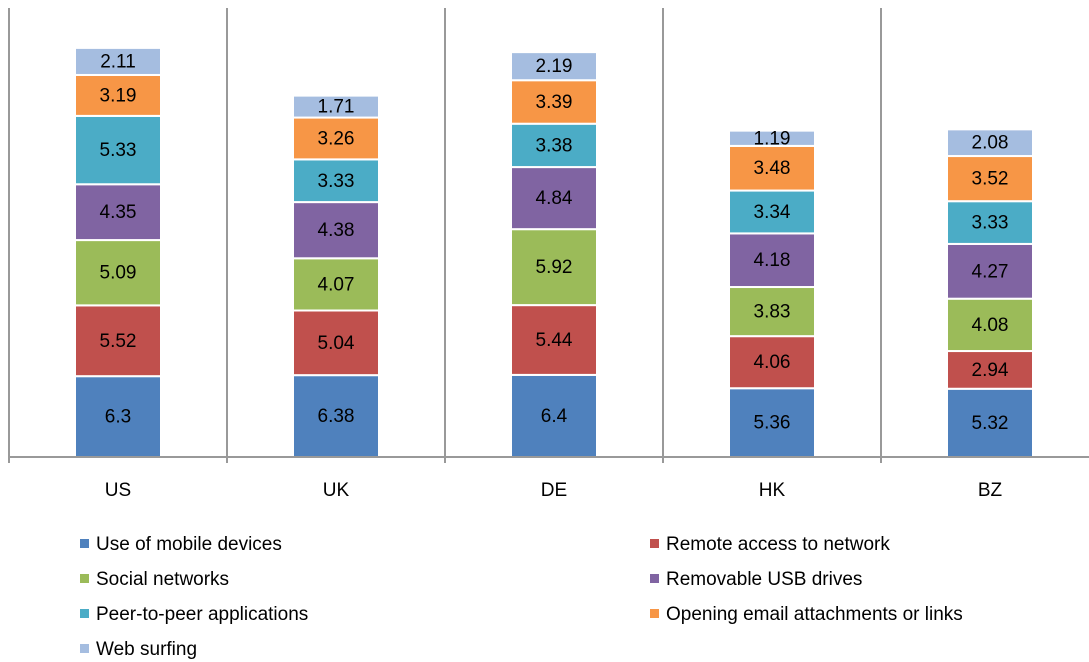 The width and height of the screenshot is (1089, 662). Describe the element at coordinates (189, 544) in the screenshot. I see `legend-label: Use of mobile devices` at that location.